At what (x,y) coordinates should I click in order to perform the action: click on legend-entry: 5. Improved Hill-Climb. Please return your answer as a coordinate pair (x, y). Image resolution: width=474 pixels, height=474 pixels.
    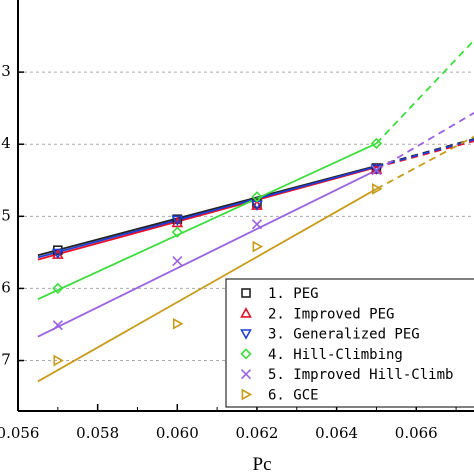
    Looking at the image, I should click on (360, 375).